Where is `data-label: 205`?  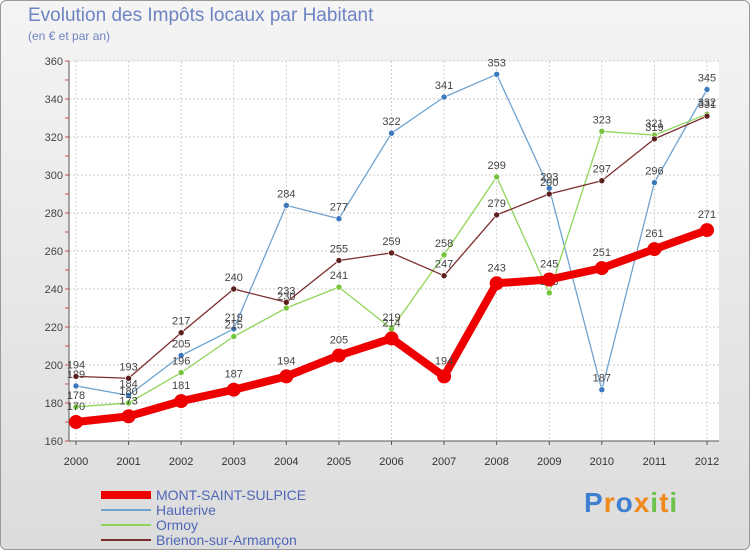 data-label: 205 is located at coordinates (339, 341).